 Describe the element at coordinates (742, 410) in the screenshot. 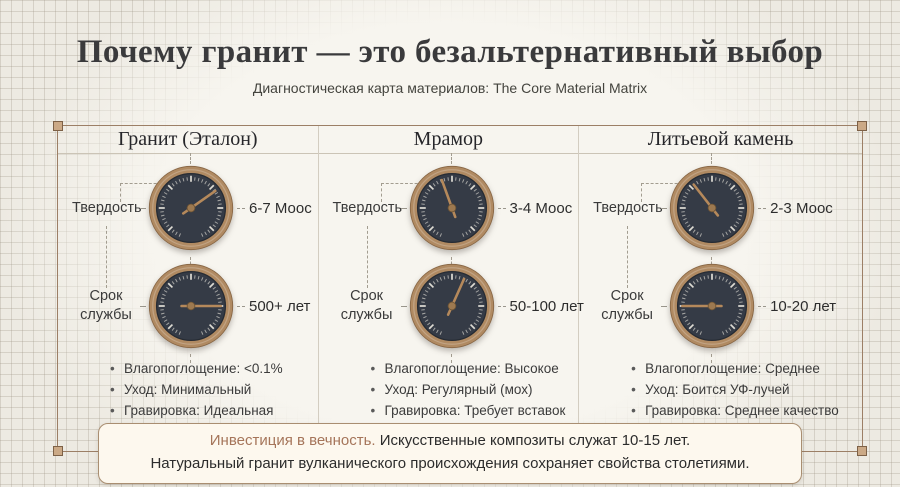

I see `list-item: Гравировка: Среднее качество` at that location.